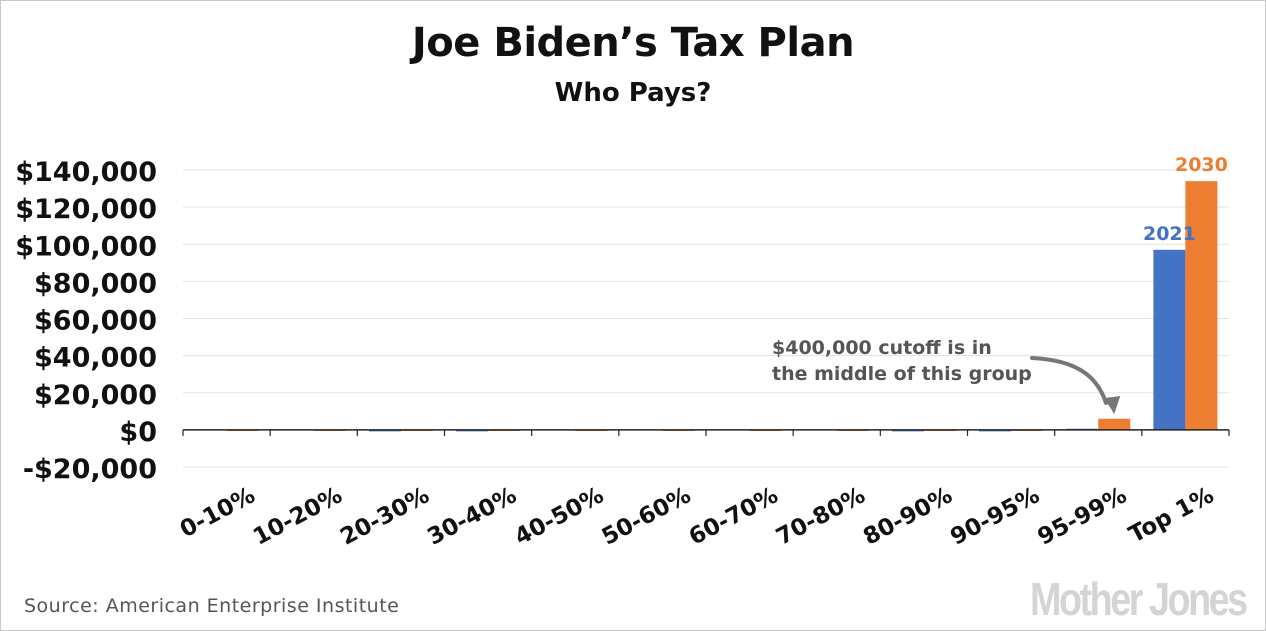  What do you see at coordinates (472, 516) in the screenshot?
I see `x-tick-label: 30-40%` at bounding box center [472, 516].